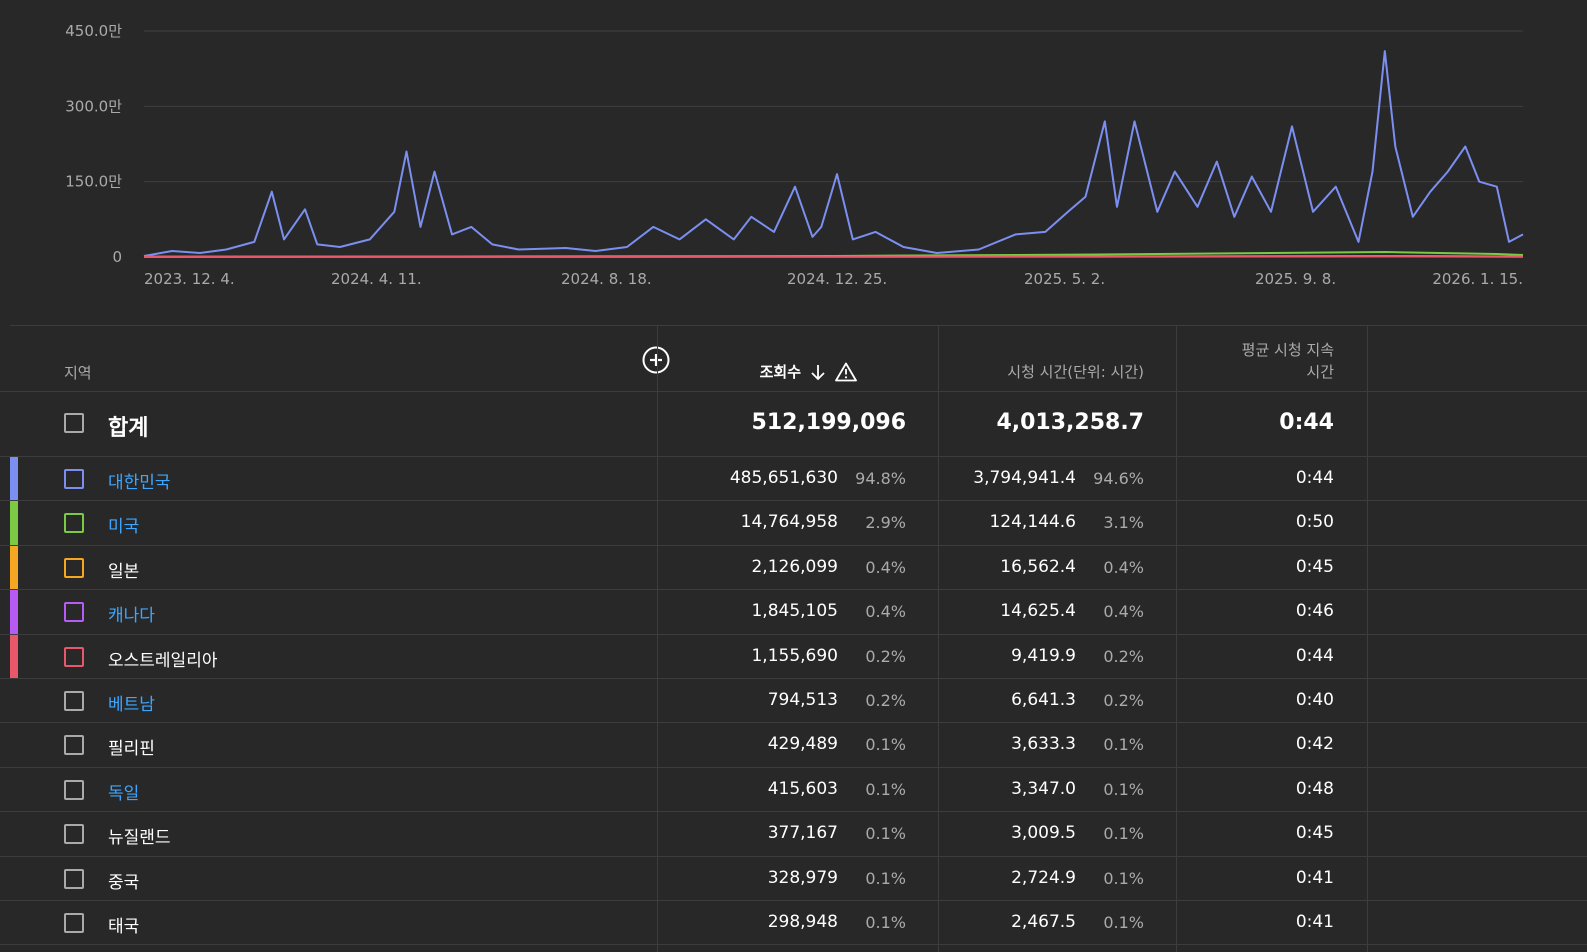  What do you see at coordinates (1477, 279) in the screenshot?
I see `x-tick-label: 2026. 1. 15.` at bounding box center [1477, 279].